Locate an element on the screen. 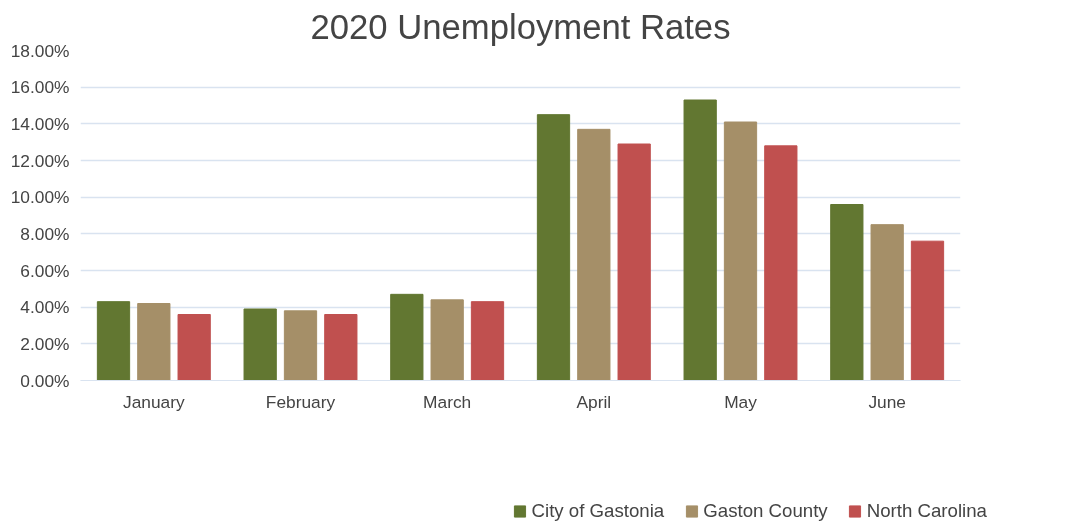 This screenshot has width=1071, height=523. legend-label: North Carolina is located at coordinates (926, 511).